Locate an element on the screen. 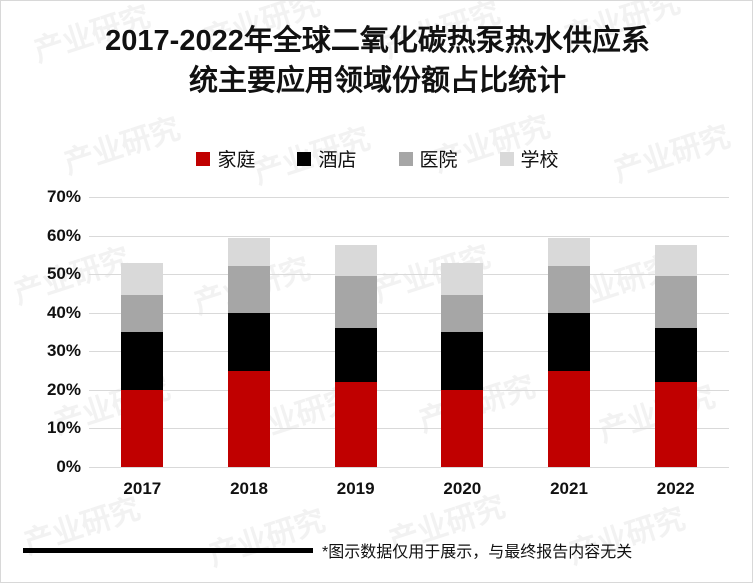 The height and width of the screenshot is (583, 753). x-axis-tick-label: 2017 is located at coordinates (142, 488).